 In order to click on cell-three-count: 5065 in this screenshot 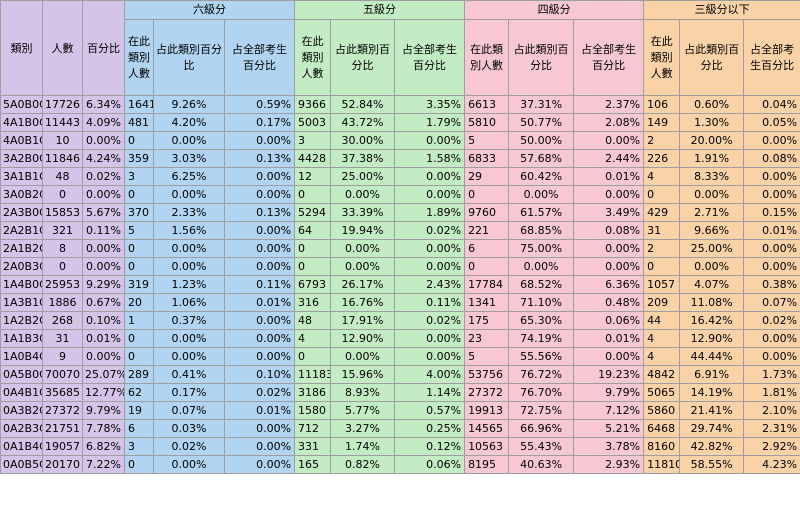, I will do `click(662, 392)`.